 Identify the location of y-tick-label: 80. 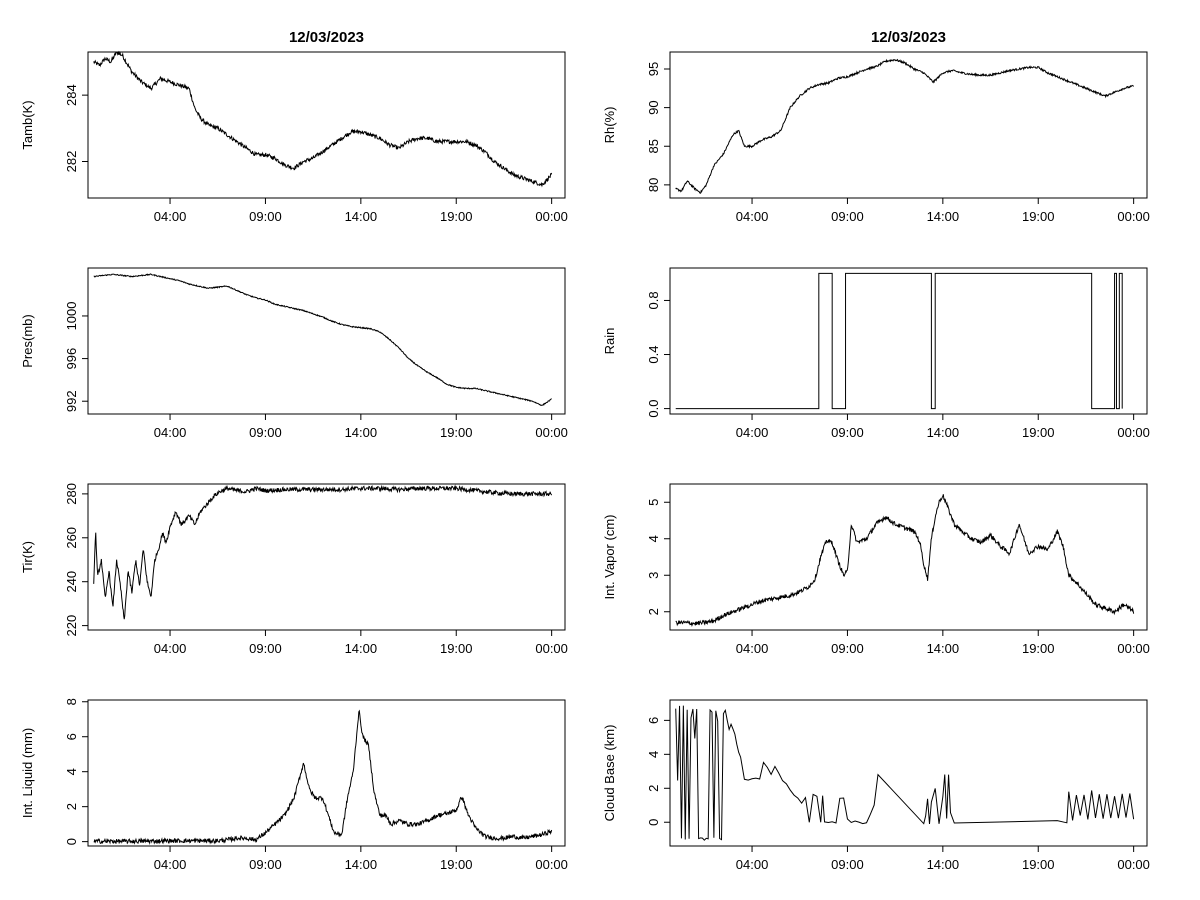
(653, 185).